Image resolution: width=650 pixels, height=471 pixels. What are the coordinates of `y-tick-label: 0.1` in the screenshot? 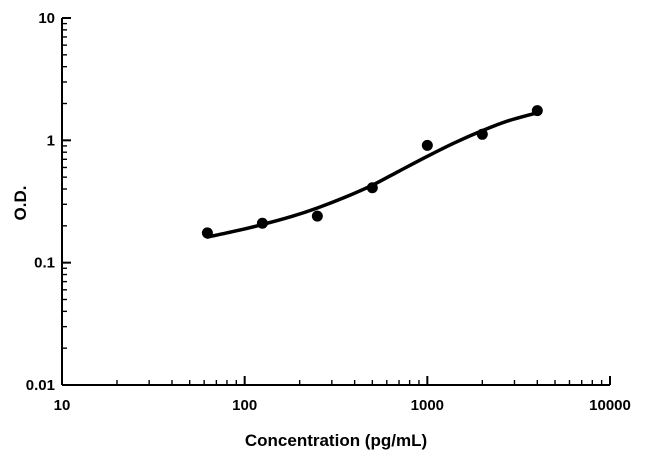 It's located at (44, 263).